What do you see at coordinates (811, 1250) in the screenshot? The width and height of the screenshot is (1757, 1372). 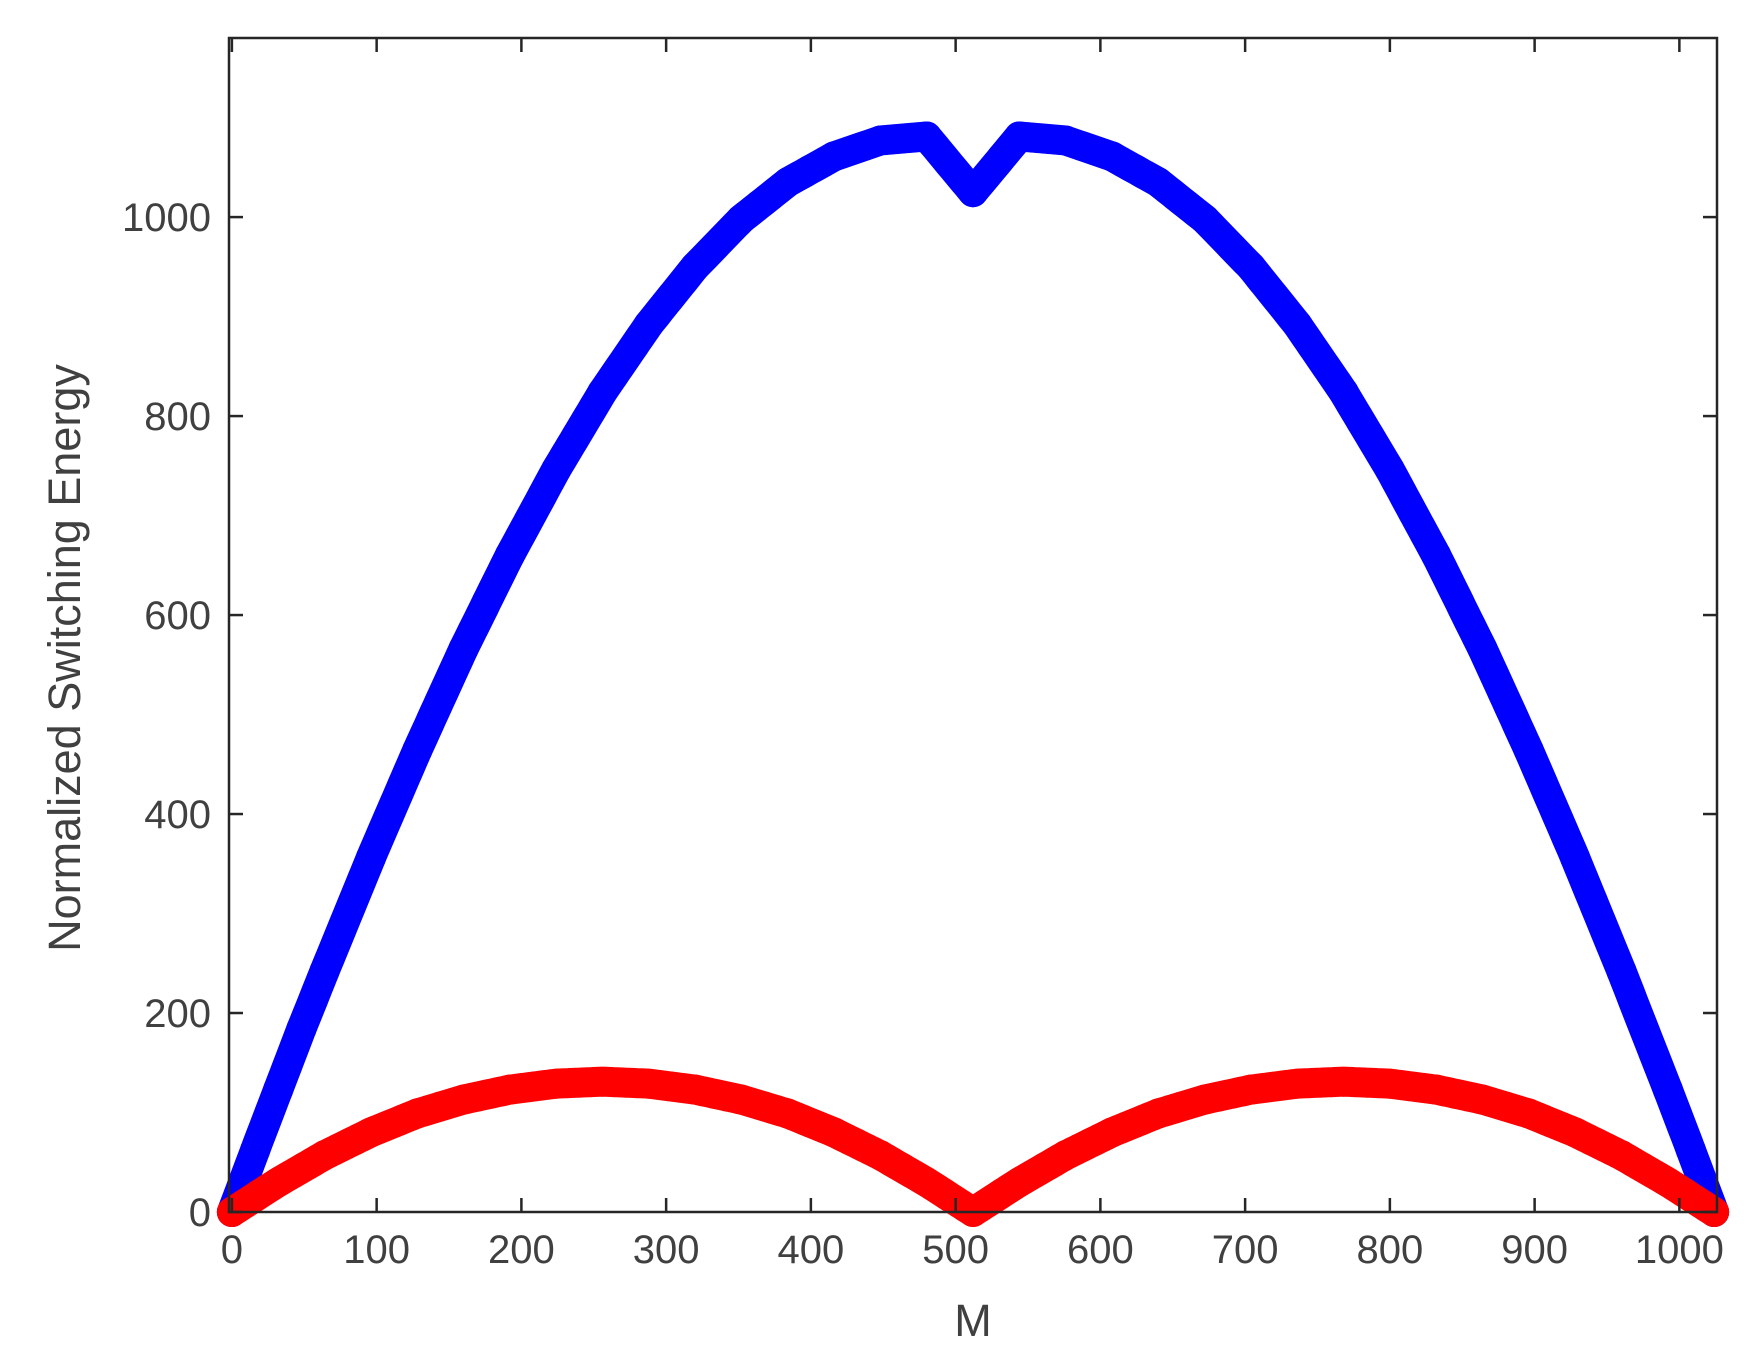 I see `x-tick-label: 400` at bounding box center [811, 1250].